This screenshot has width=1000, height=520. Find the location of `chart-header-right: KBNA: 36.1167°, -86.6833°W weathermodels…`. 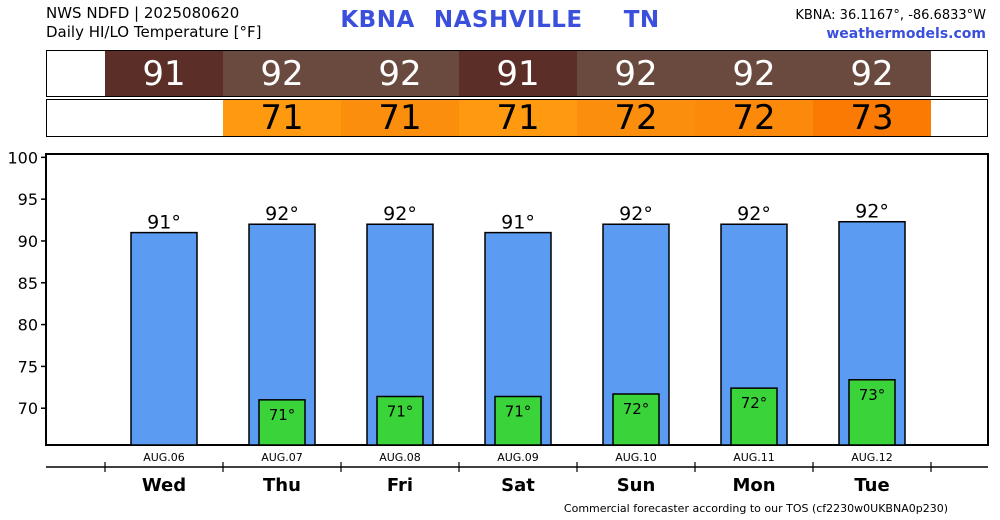

chart-header-right: KBNA: 36.1167°, -86.6833°W weathermodels… is located at coordinates (890, 25).